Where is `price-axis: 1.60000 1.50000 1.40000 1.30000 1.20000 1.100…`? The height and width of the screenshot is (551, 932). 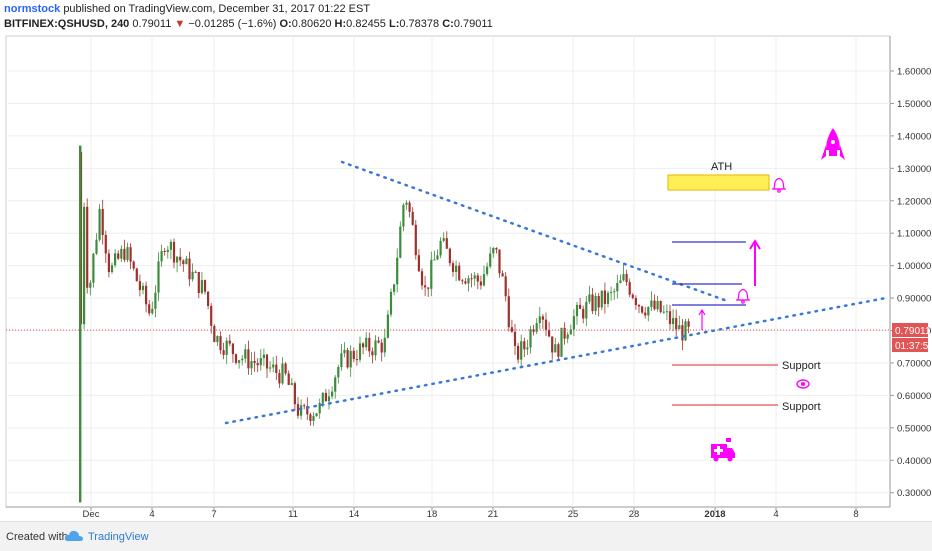
price-axis: 1.60000 1.50000 1.40000 1.30000 1.20000 1.100… is located at coordinates (910, 283).